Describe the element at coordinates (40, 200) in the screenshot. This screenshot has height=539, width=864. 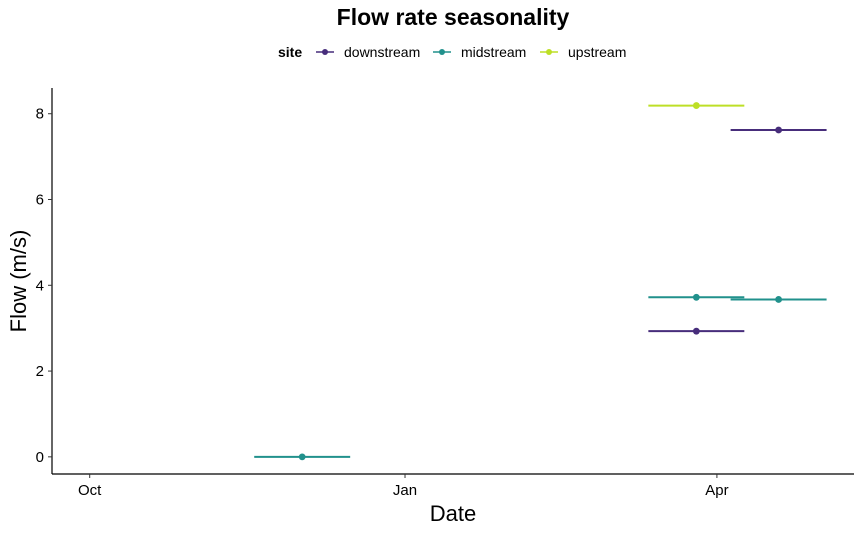
I see `y-tick-label: 6` at that location.